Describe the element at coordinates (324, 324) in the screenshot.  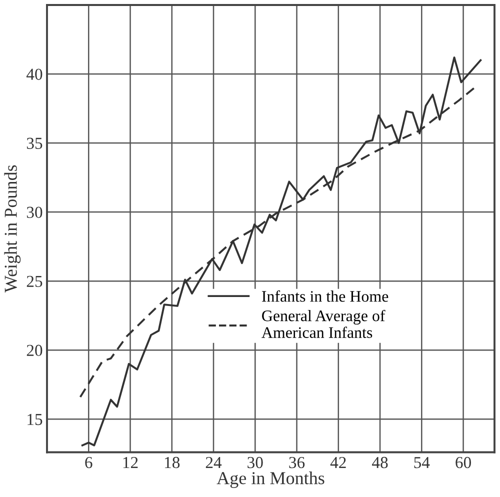
I see `legend-label: General Average of American Infants` at that location.